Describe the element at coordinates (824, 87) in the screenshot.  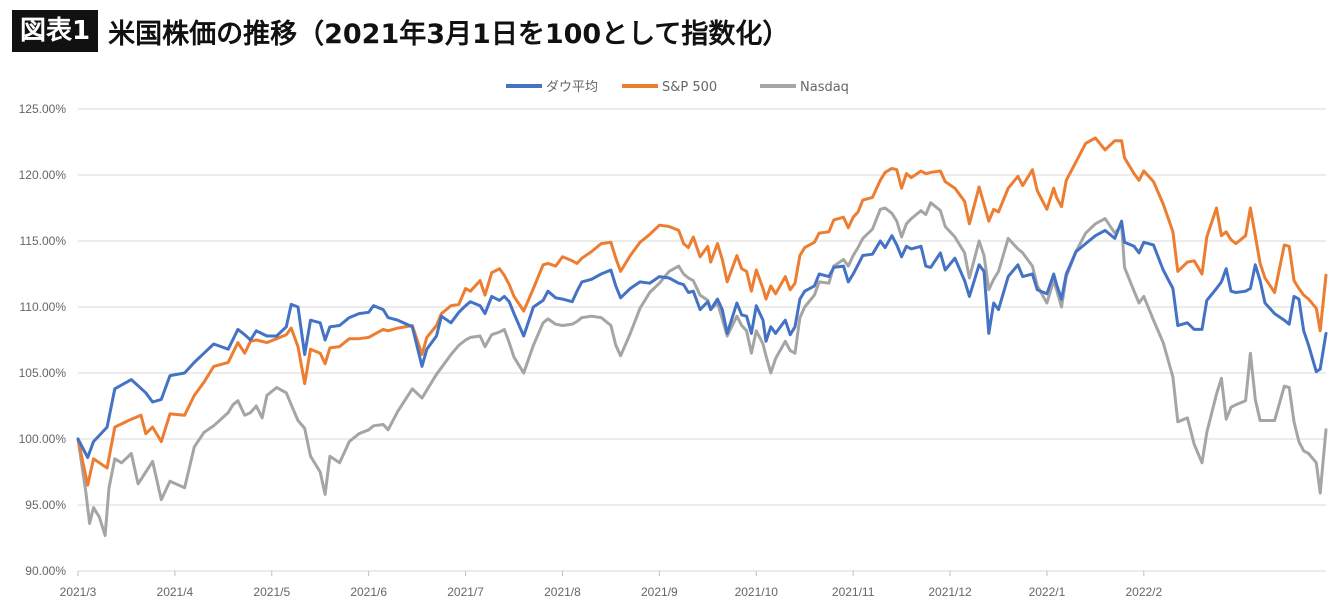
I see `legend-label: Nasdaq` at that location.